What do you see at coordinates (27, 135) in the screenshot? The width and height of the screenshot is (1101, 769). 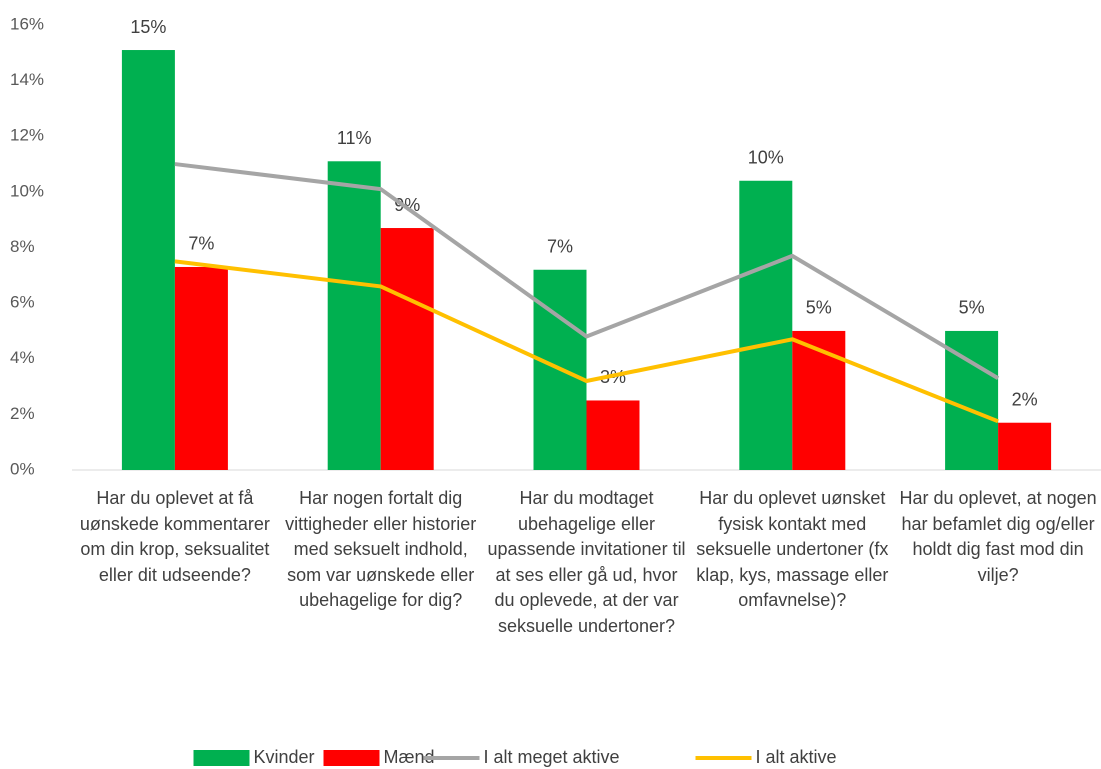 I see `y-tick-label: 12%` at bounding box center [27, 135].